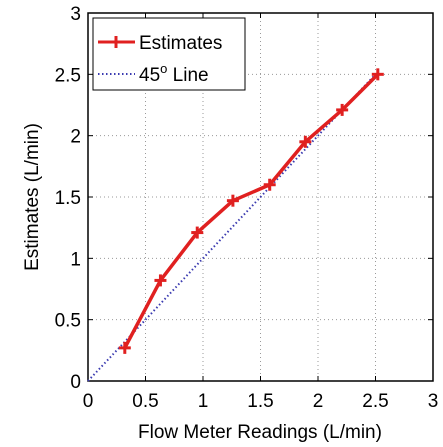  I want to click on legend-45-label-sup: o, so click(163, 68).